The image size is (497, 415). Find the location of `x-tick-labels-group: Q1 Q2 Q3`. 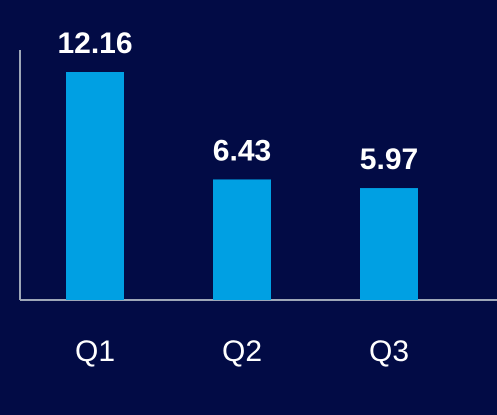

x-tick-labels-group: Q1 Q2 Q3 is located at coordinates (242, 351).